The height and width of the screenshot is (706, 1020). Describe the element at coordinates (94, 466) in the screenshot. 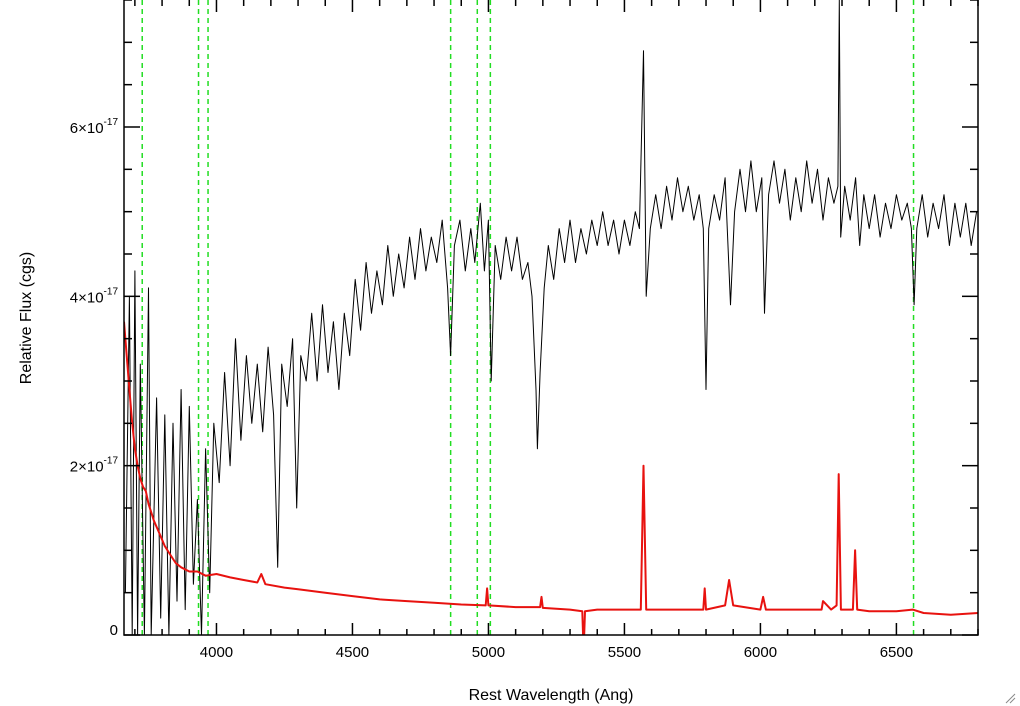

I see `y-tick-label: 2×10⁻¹⁷` at that location.